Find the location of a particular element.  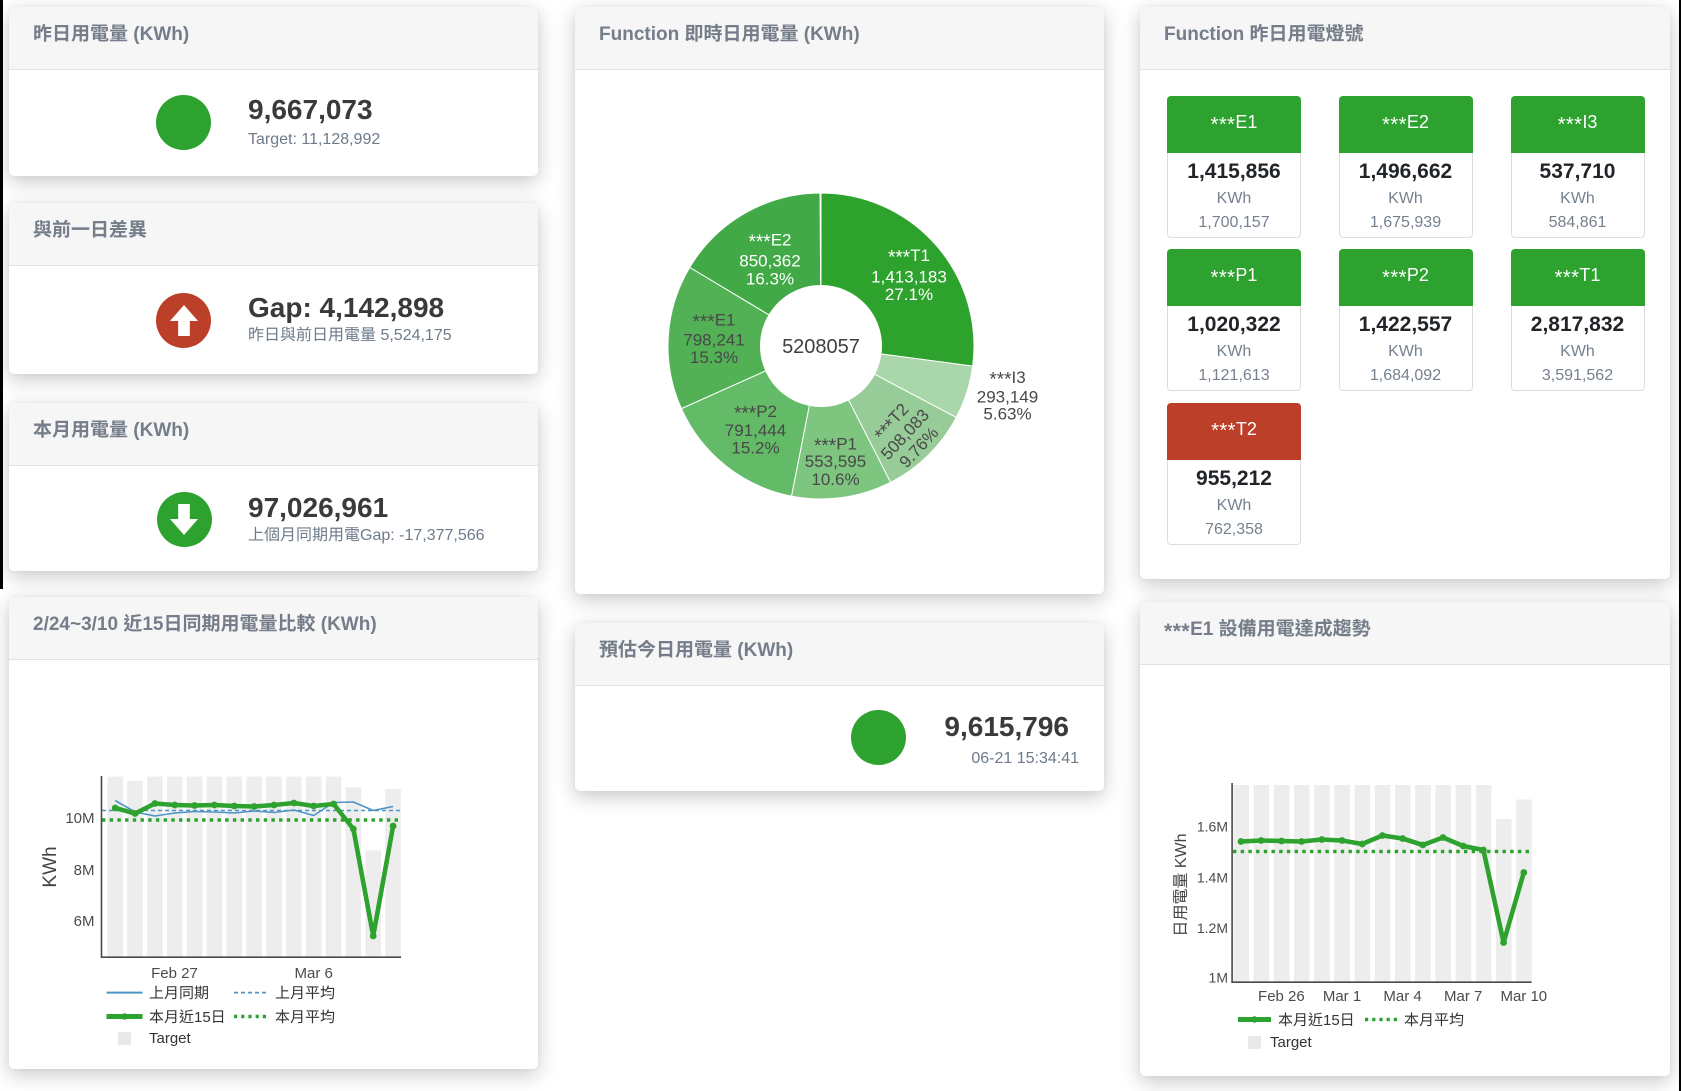

svg-text: 1.6M is located at coordinates (1212, 827).